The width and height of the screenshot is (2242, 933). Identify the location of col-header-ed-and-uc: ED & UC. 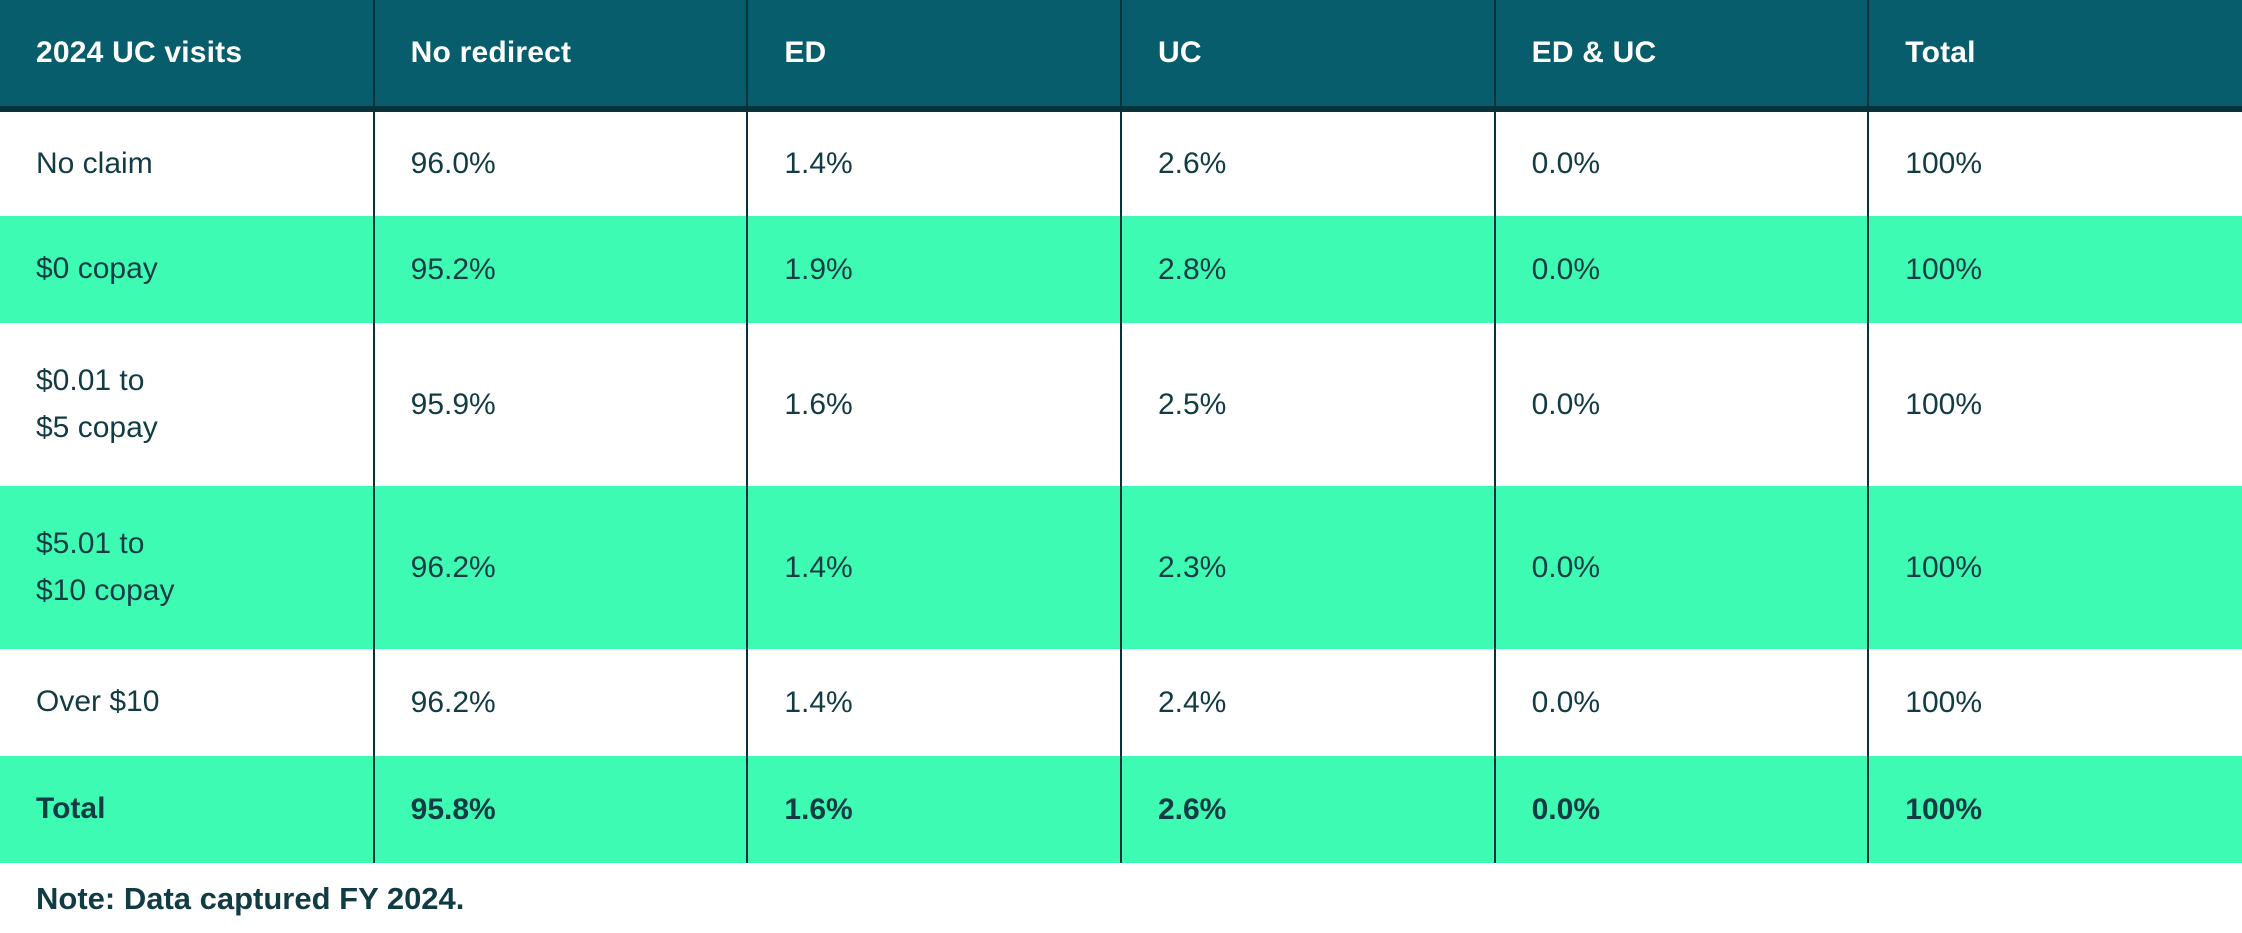
(1681, 56).